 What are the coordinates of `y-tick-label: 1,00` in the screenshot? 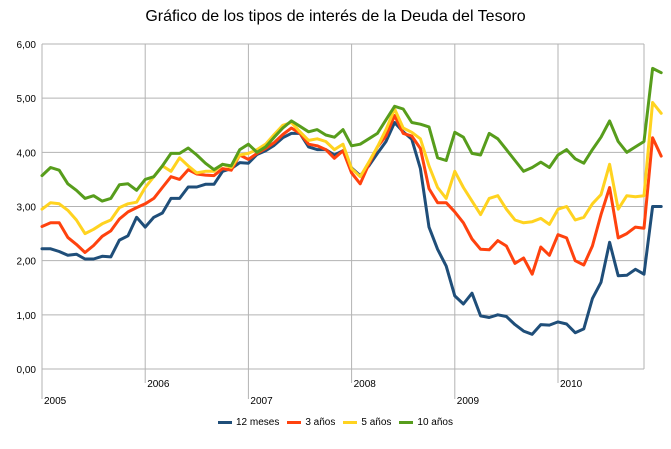 It's located at (27, 316).